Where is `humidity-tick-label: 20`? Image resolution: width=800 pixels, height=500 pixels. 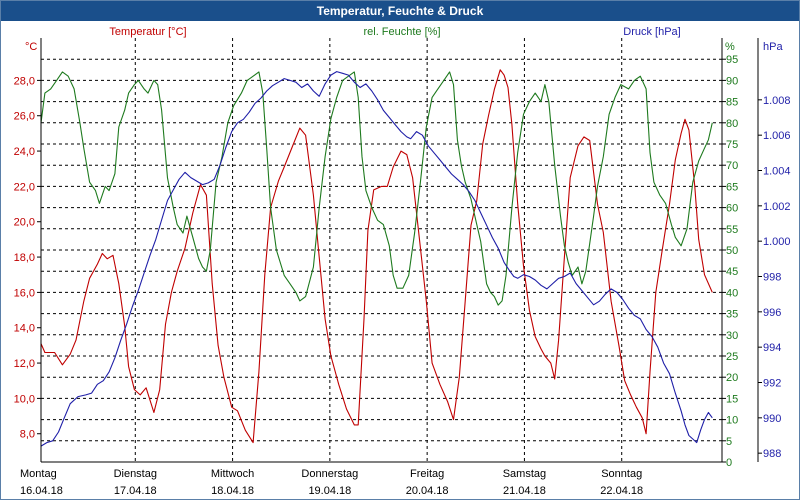
humidity-tick-label: 20 is located at coordinates (732, 378).